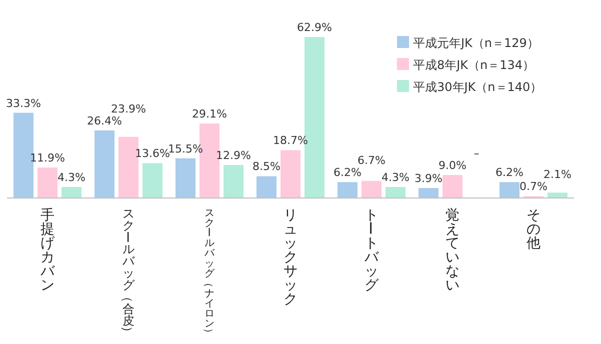  I want to click on x-tick-label: リュックサック, so click(291, 257).